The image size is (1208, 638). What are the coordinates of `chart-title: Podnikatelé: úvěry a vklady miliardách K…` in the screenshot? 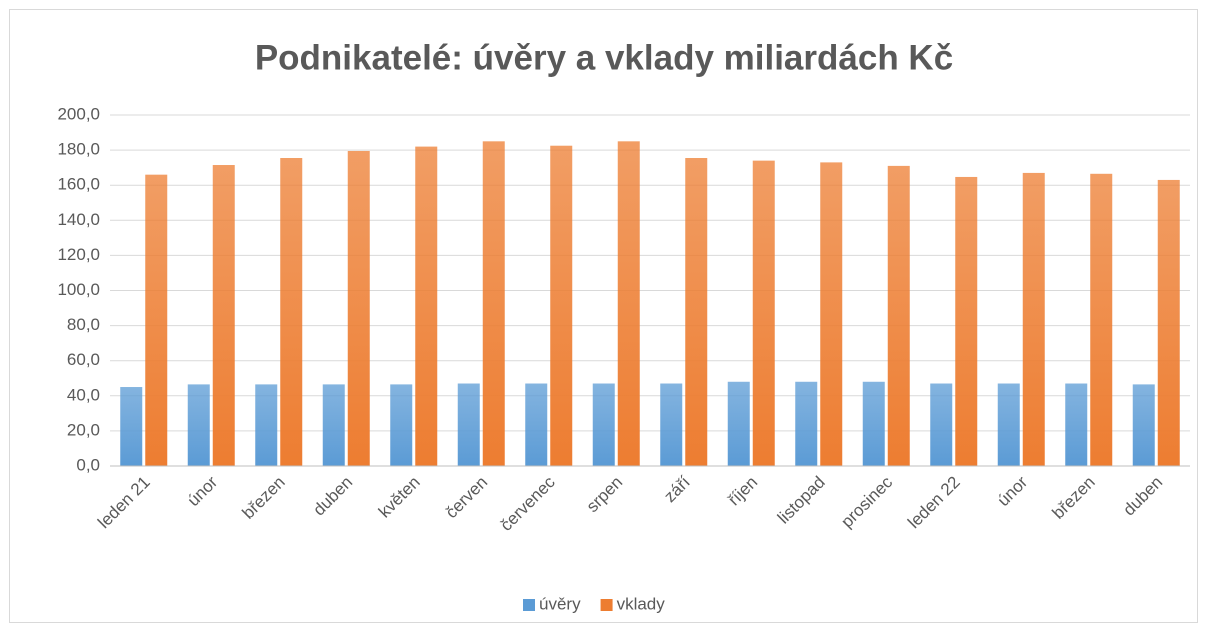 It's located at (604, 57).